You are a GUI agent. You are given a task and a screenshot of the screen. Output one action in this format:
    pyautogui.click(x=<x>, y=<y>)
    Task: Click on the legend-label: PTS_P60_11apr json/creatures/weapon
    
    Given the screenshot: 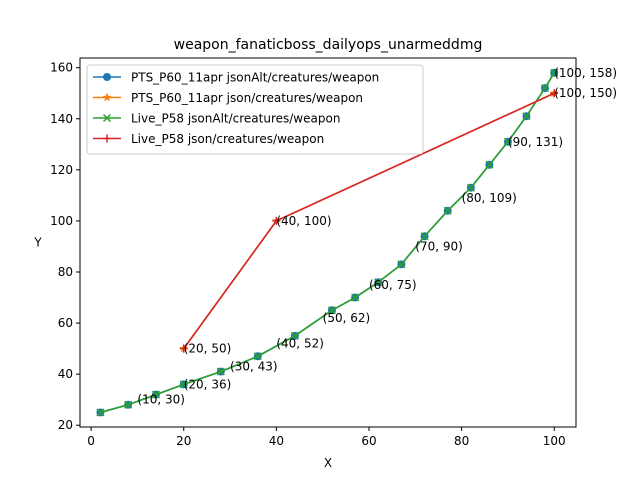 What is the action you would take?
    pyautogui.click(x=247, y=98)
    